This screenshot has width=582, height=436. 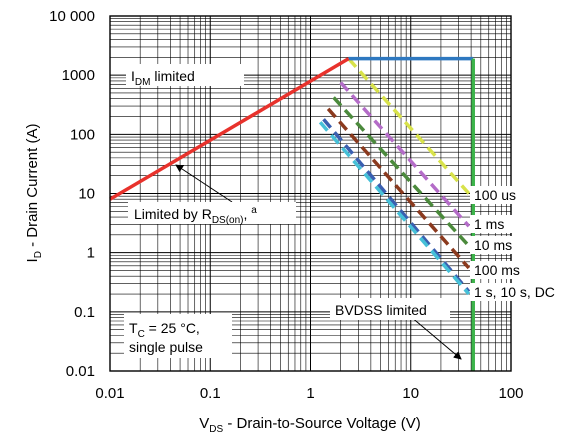 What do you see at coordinates (410, 393) in the screenshot?
I see `x-tick-label: 10` at bounding box center [410, 393].